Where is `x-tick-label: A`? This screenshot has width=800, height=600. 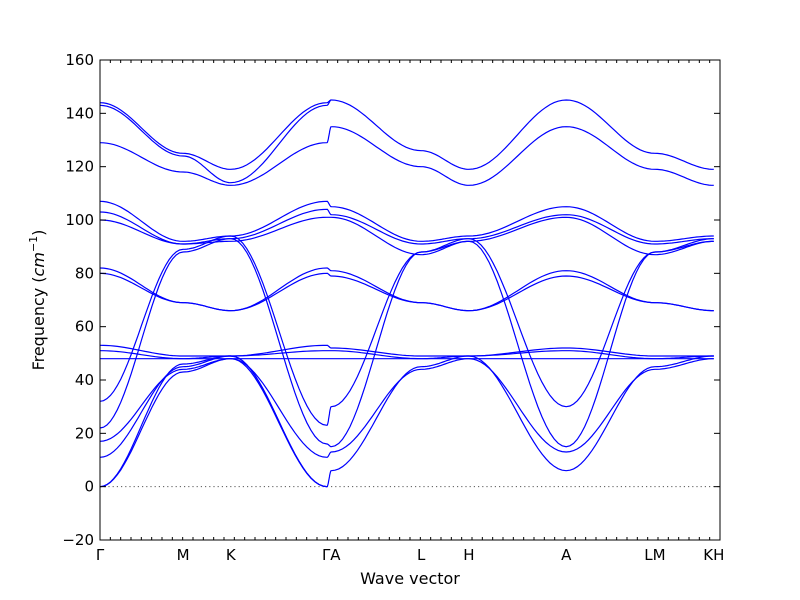
x-tick-label: A is located at coordinates (566, 555).